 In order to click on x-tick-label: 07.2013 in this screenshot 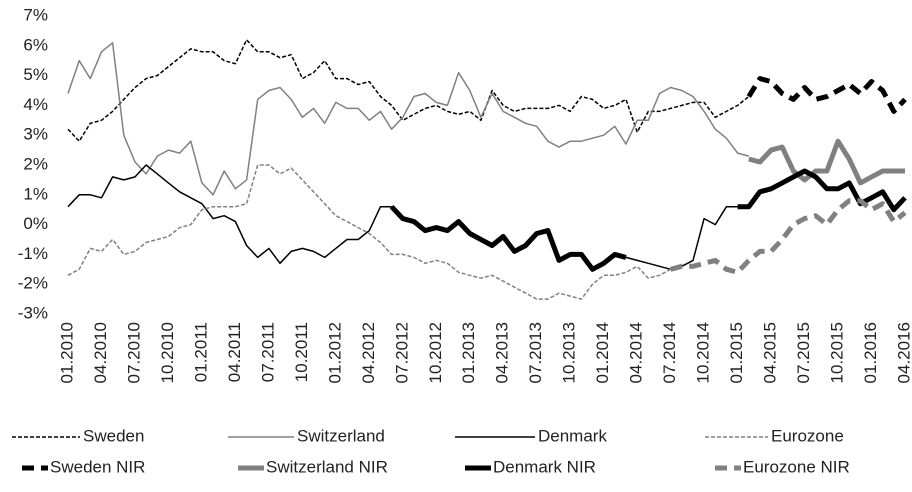, I will do `click(535, 352)`.